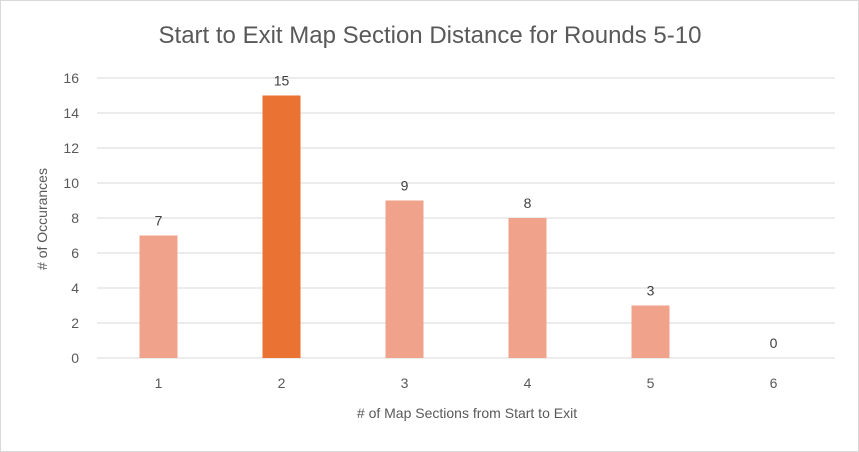  Describe the element at coordinates (405, 383) in the screenshot. I see `x-tick-label-3: 3` at that location.